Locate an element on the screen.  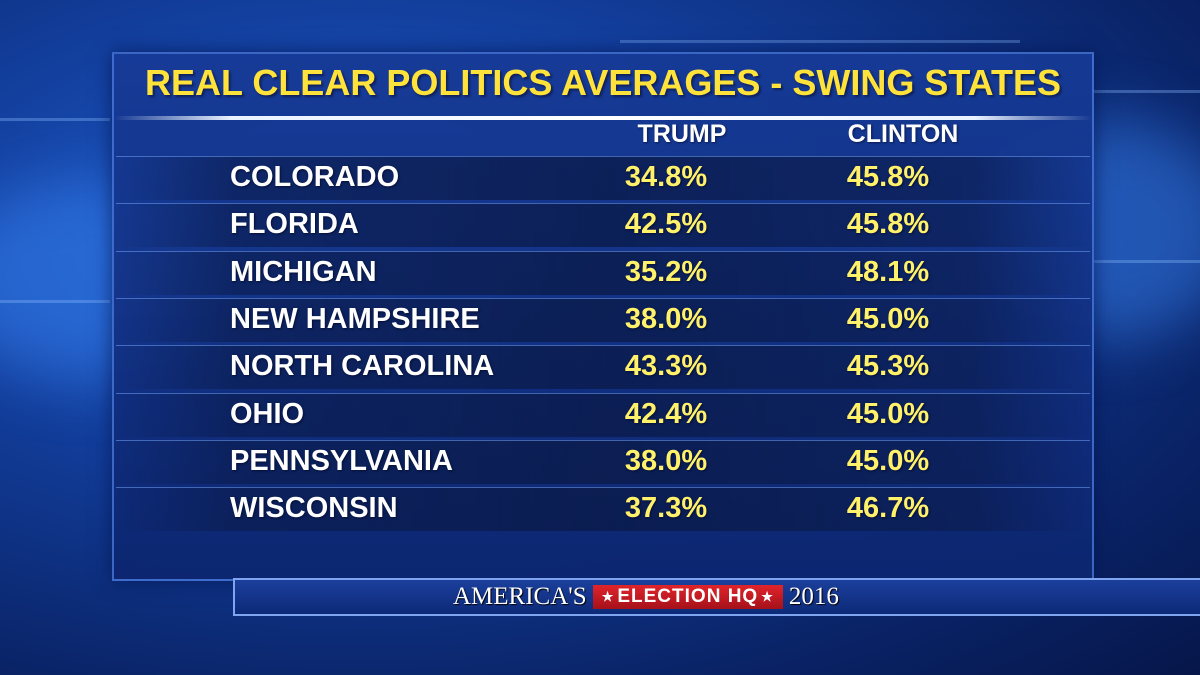
state-name: COLORADO is located at coordinates (315, 177).